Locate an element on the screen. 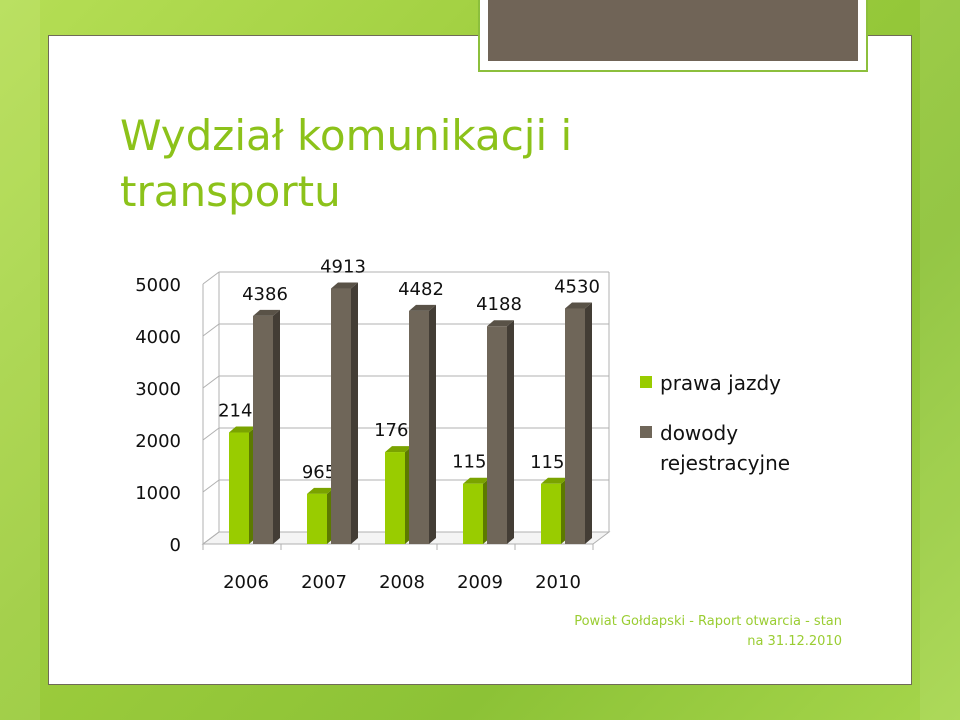  y-tick-label: 4000 is located at coordinates (158, 337).